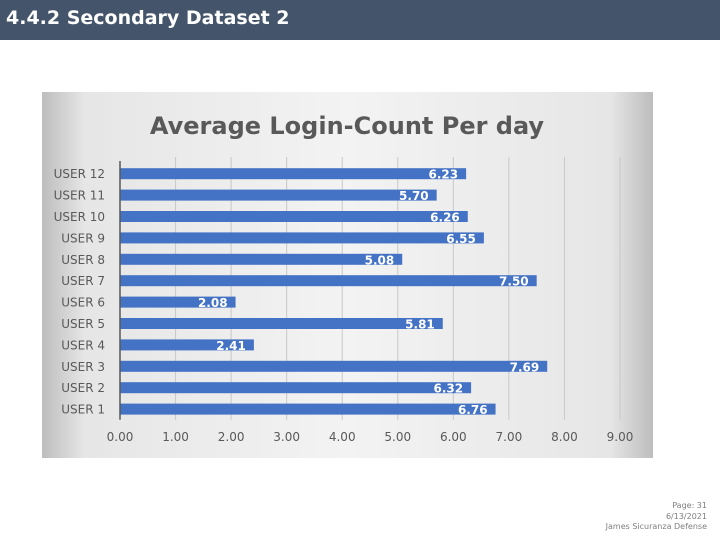 This screenshot has width=720, height=540. Describe the element at coordinates (444, 175) in the screenshot. I see `bar-value-label: 6.23` at that location.